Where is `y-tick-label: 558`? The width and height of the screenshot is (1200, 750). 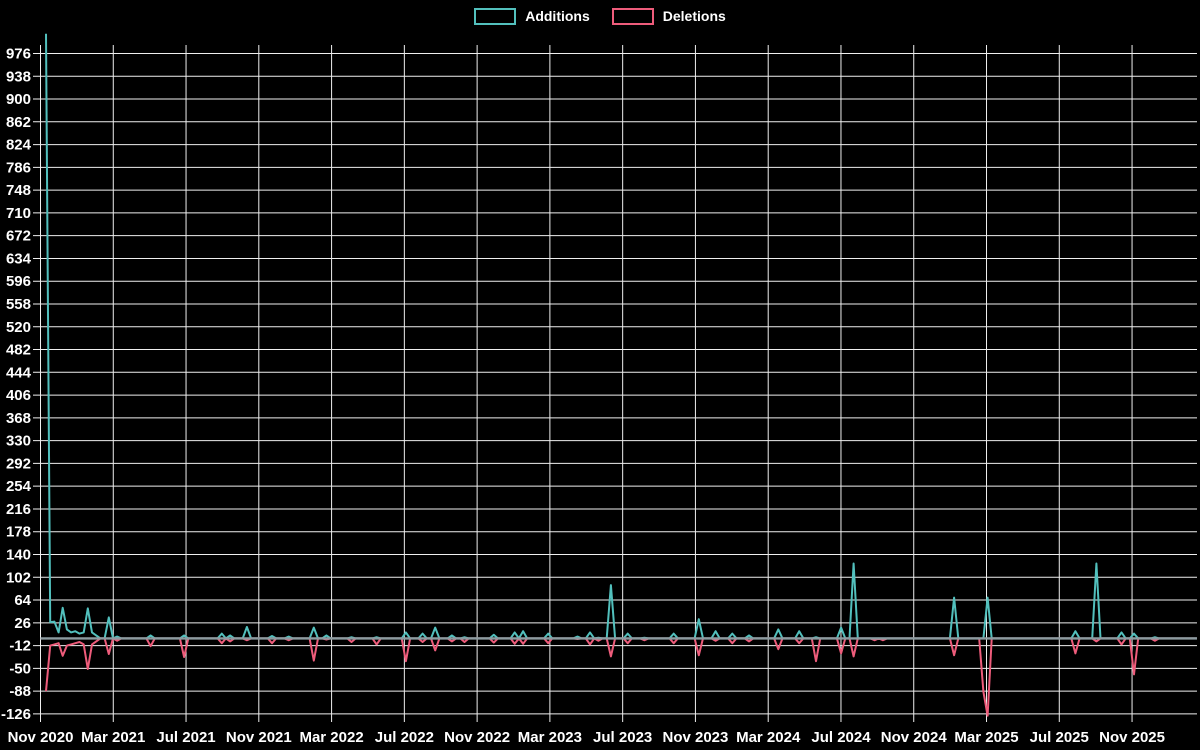 y-tick-label: 558 is located at coordinates (18, 304).